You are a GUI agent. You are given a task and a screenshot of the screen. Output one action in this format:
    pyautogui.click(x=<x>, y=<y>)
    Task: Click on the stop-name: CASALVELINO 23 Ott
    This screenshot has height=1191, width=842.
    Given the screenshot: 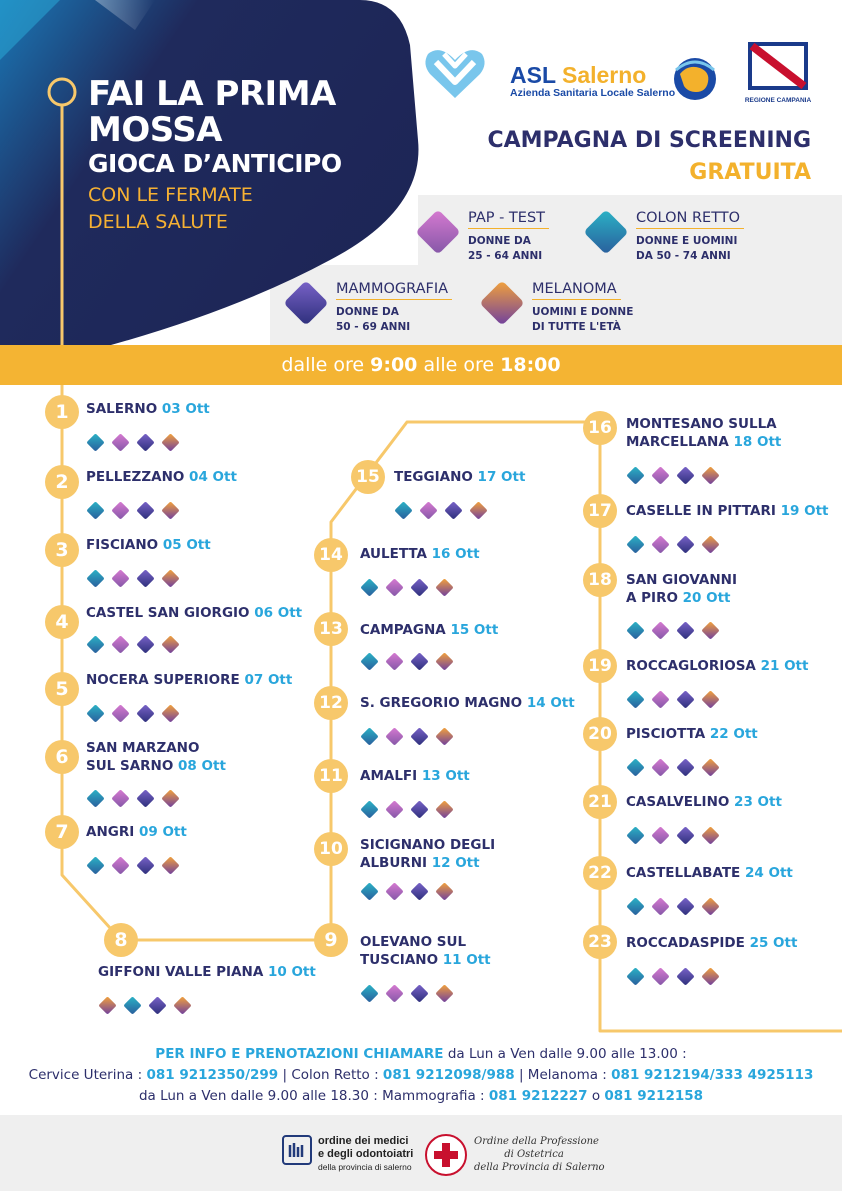 What is the action you would take?
    pyautogui.click(x=704, y=802)
    